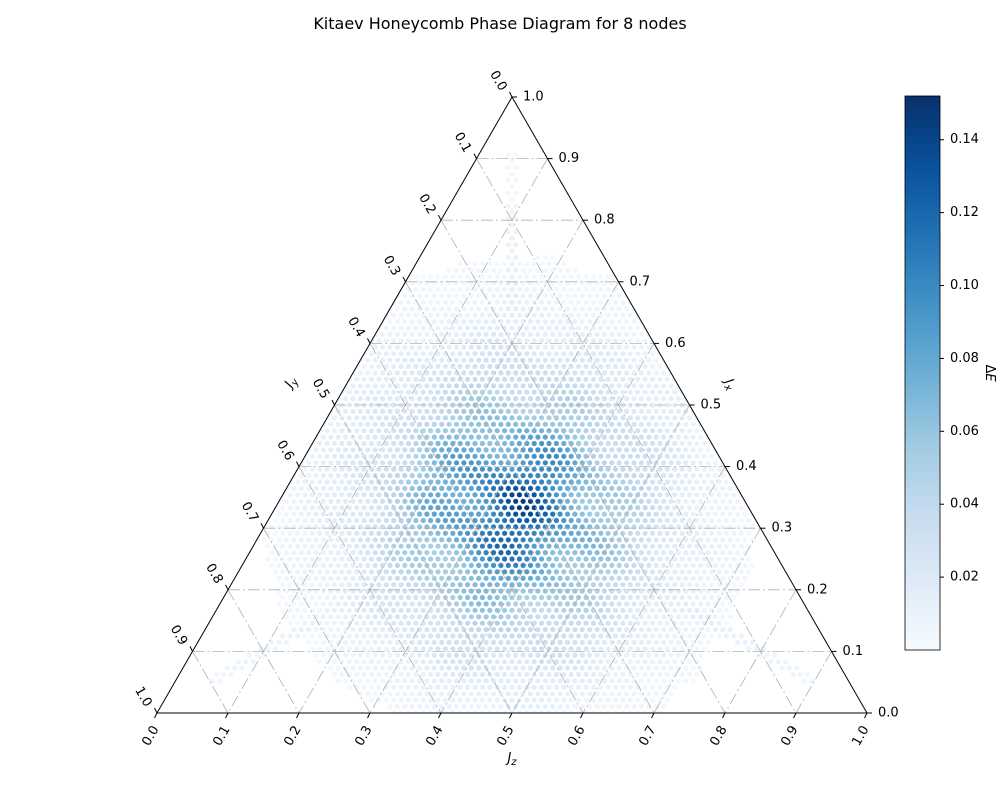 Image resolution: width=1000 pixels, height=800 pixels. I want to click on tick-label-jx: 0.0, so click(888, 713).